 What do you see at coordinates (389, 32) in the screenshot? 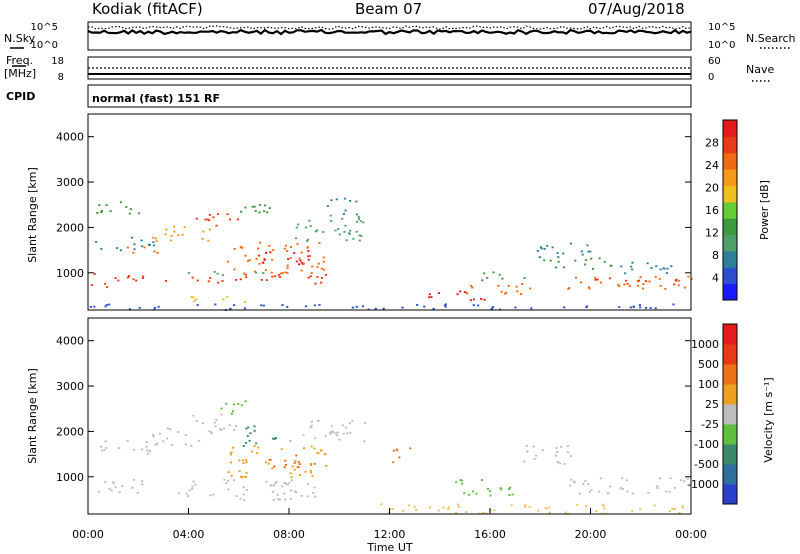
I see `nsky-trace` at bounding box center [389, 32].